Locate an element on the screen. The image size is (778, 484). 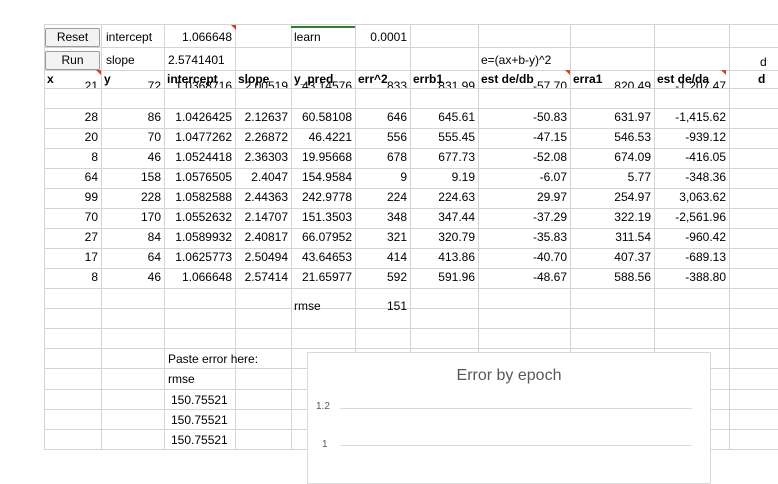
table-cell: 21 is located at coordinates (91, 84).